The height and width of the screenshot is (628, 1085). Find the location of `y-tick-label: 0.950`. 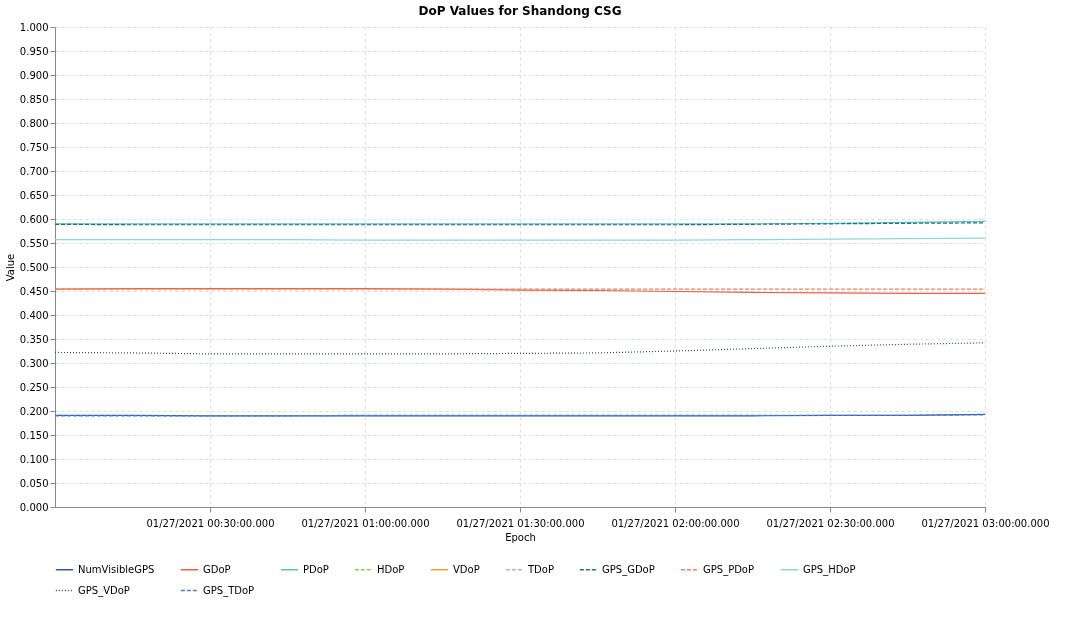

y-tick-label: 0.950 is located at coordinates (34, 51).